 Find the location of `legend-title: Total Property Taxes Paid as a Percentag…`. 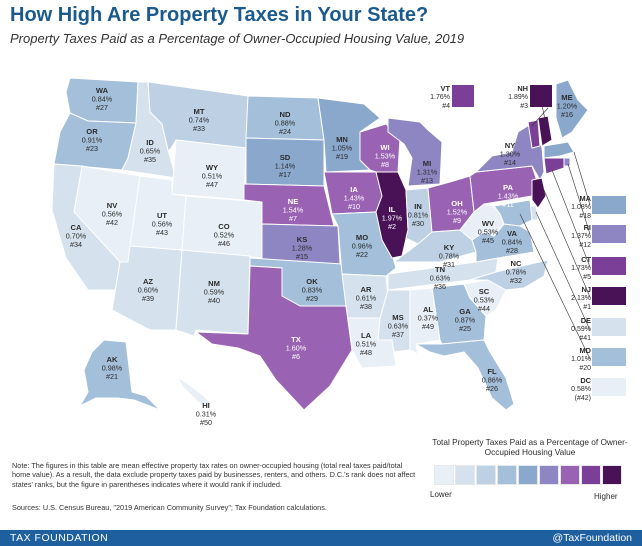

legend-title: Total Property Taxes Paid as a Percentag… is located at coordinates (530, 447).